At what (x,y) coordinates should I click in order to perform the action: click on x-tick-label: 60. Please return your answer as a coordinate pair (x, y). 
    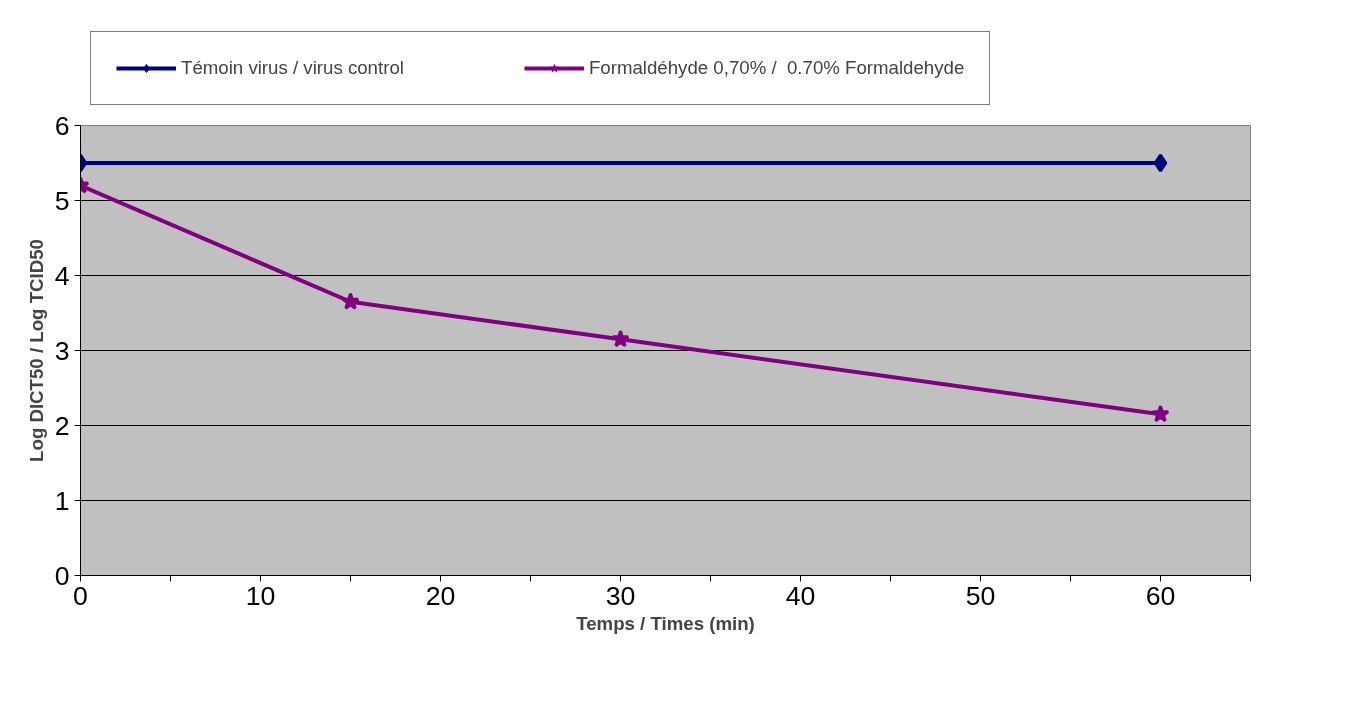
    Looking at the image, I should click on (1160, 595).